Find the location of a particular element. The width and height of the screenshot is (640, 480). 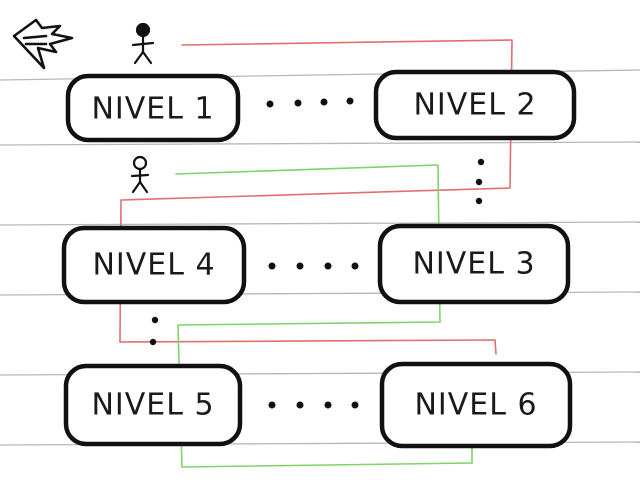

level-2-frame is located at coordinates (475, 105).